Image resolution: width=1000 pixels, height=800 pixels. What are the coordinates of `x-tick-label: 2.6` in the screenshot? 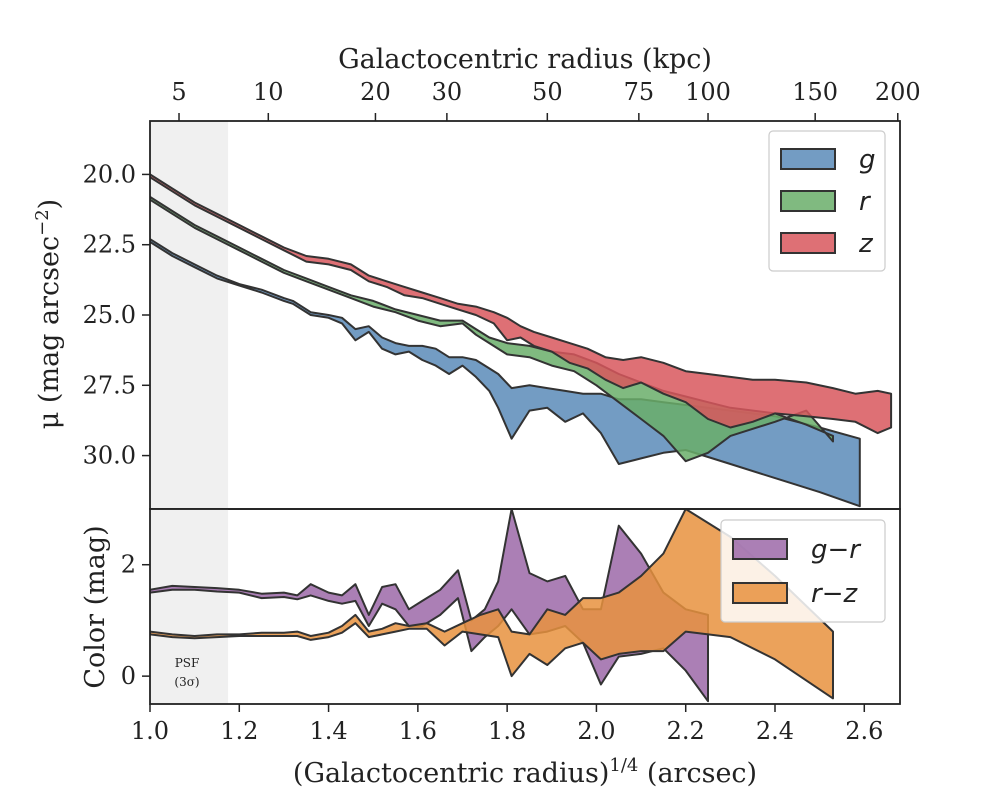 It's located at (864, 731).